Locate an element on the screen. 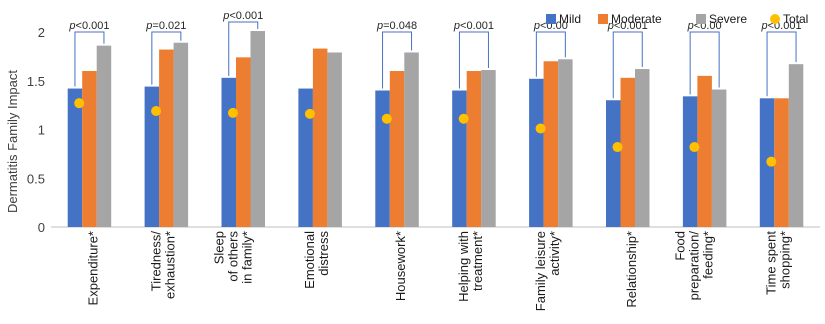  pvalue-label-2: p<0.001 is located at coordinates (242, 16).